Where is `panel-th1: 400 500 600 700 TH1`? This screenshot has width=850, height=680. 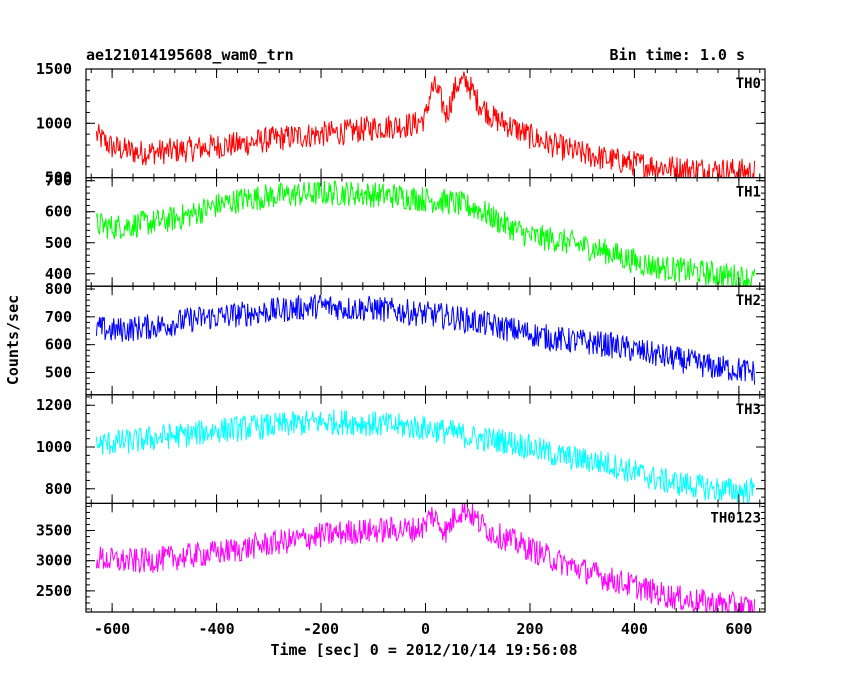
panel-th1: 400 500 600 700 TH1 is located at coordinates (405, 229).